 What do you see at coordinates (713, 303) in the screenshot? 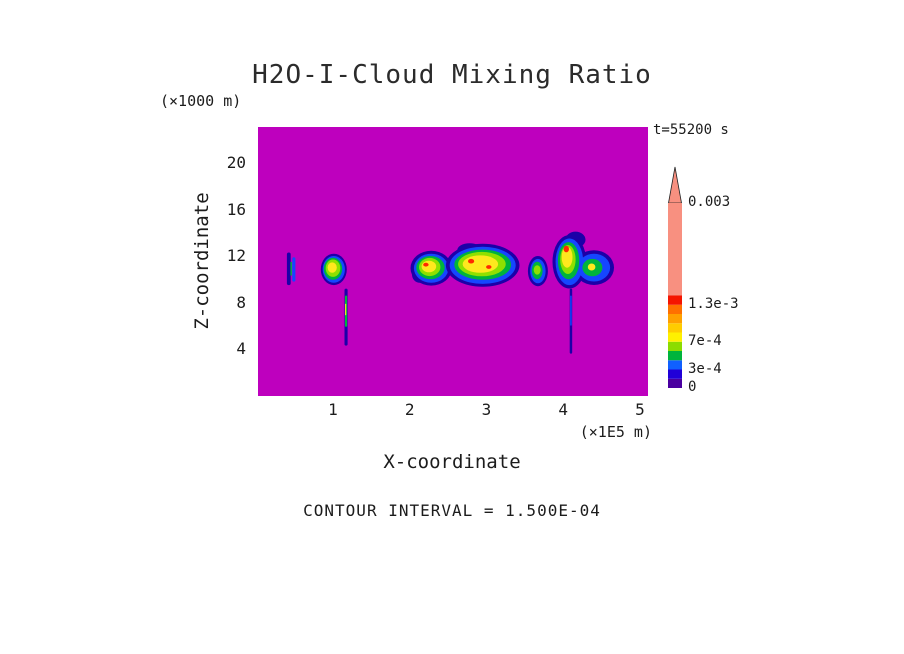
I see `colorbar-tick-label: 1.3e-3` at bounding box center [713, 303].